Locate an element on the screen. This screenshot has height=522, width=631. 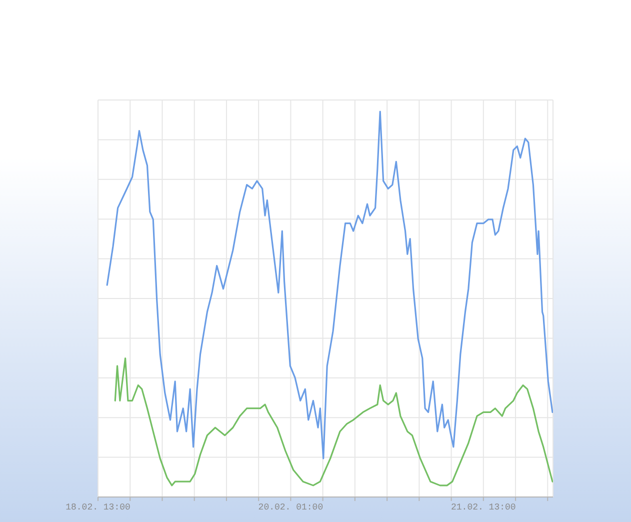
x-tick-label: 18.02. 13:00 is located at coordinates (98, 507).